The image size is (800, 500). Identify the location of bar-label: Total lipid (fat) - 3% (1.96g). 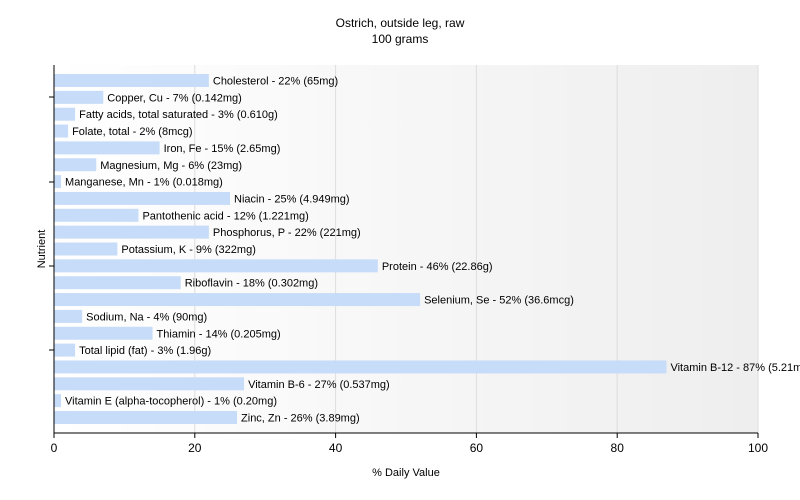
(145, 351).